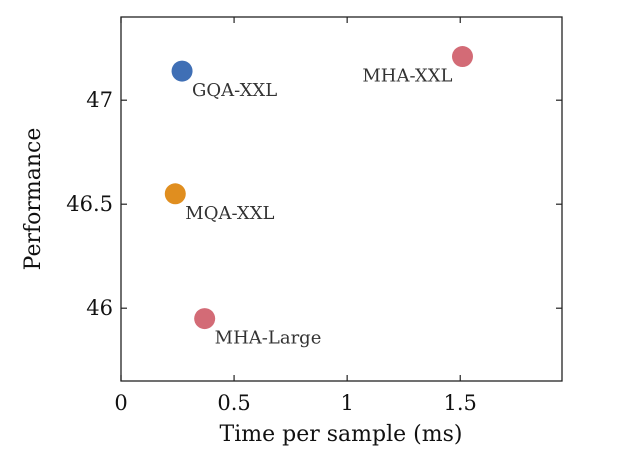  Describe the element at coordinates (460, 403) in the screenshot. I see `x-tick-label: 1.5` at that location.